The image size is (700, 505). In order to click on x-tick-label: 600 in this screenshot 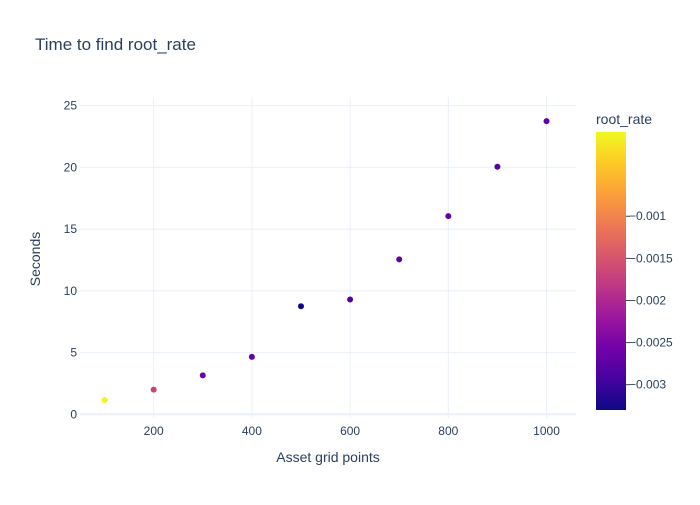, I will do `click(350, 431)`.